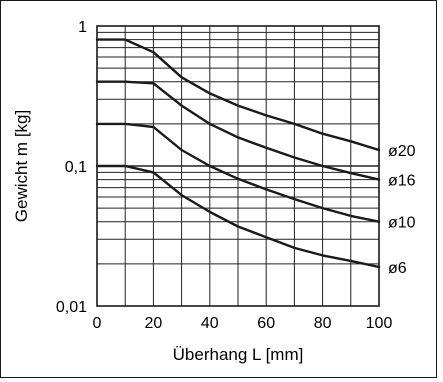  What do you see at coordinates (402, 151) in the screenshot?
I see `series-label: ø20` at bounding box center [402, 151].